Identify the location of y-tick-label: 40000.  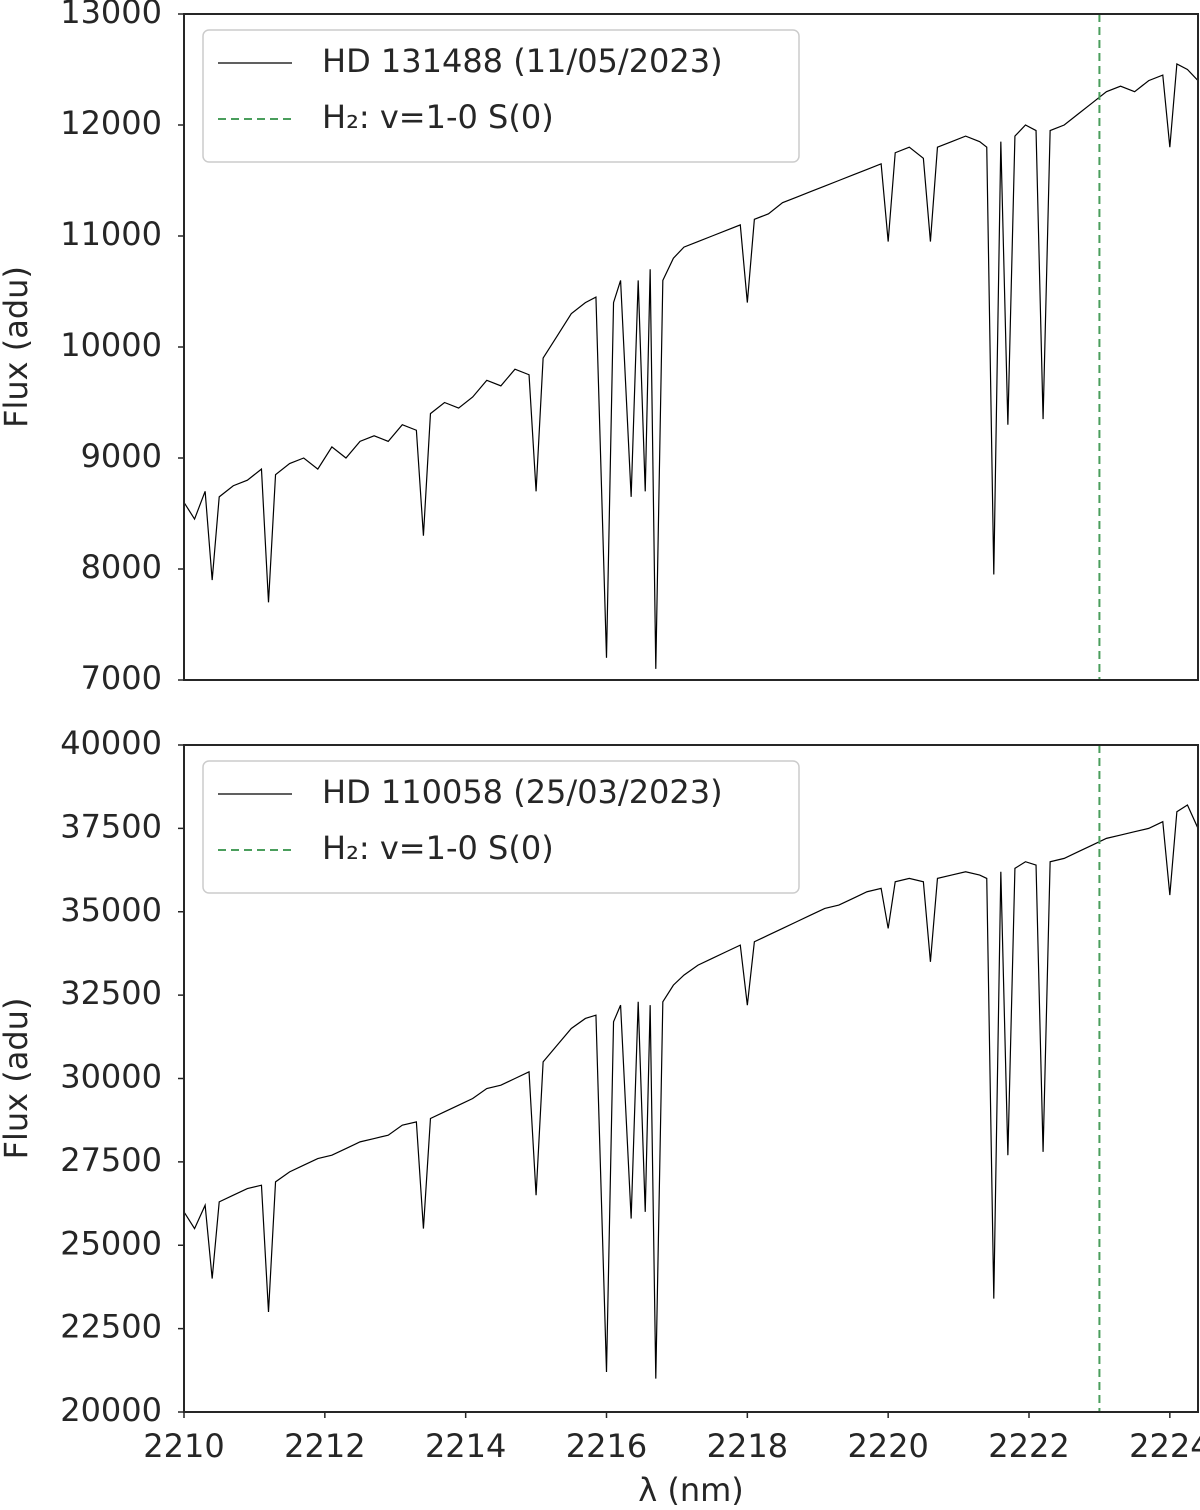
(111, 743).